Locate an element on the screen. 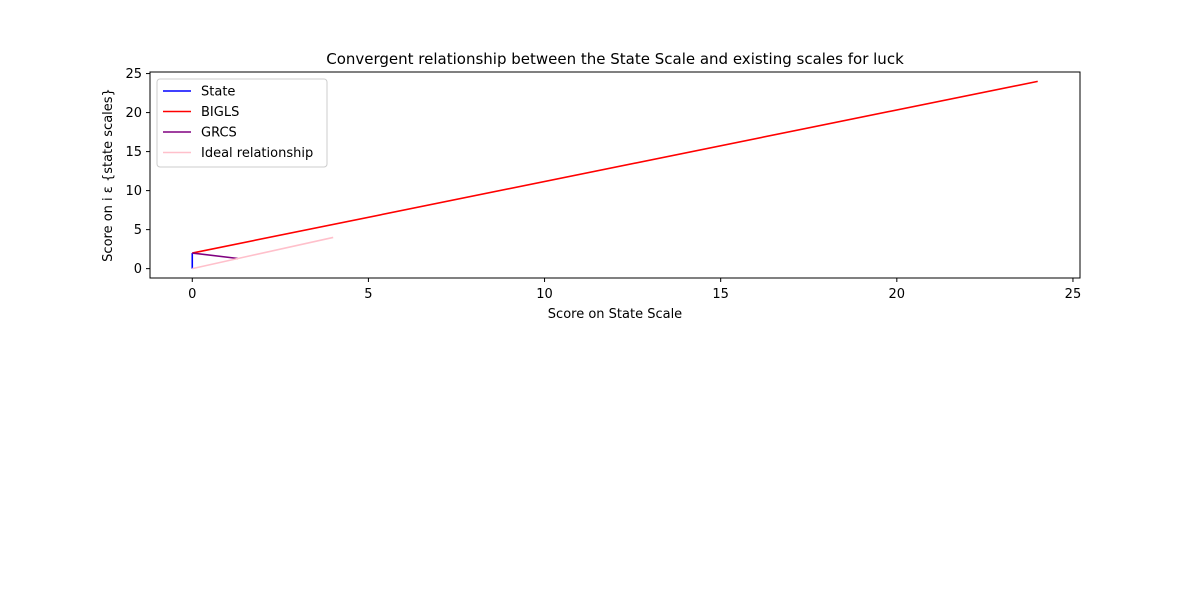 The width and height of the screenshot is (1200, 600). y-tick-label: 0 is located at coordinates (138, 269).